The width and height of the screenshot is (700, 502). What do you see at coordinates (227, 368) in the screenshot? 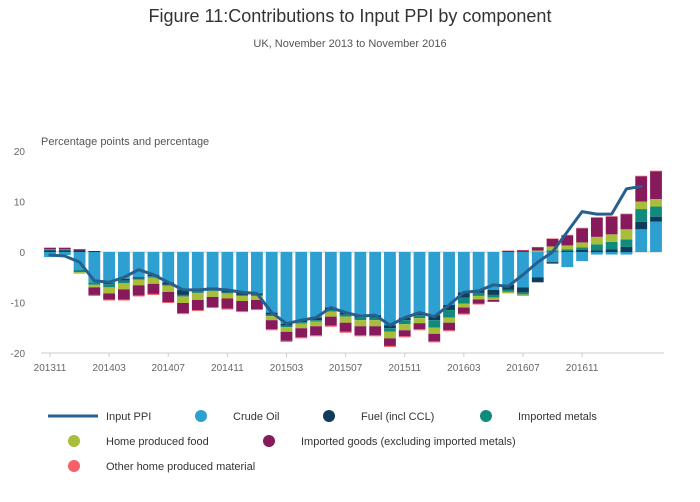
I see `x-tick-label: 201411` at bounding box center [227, 368].